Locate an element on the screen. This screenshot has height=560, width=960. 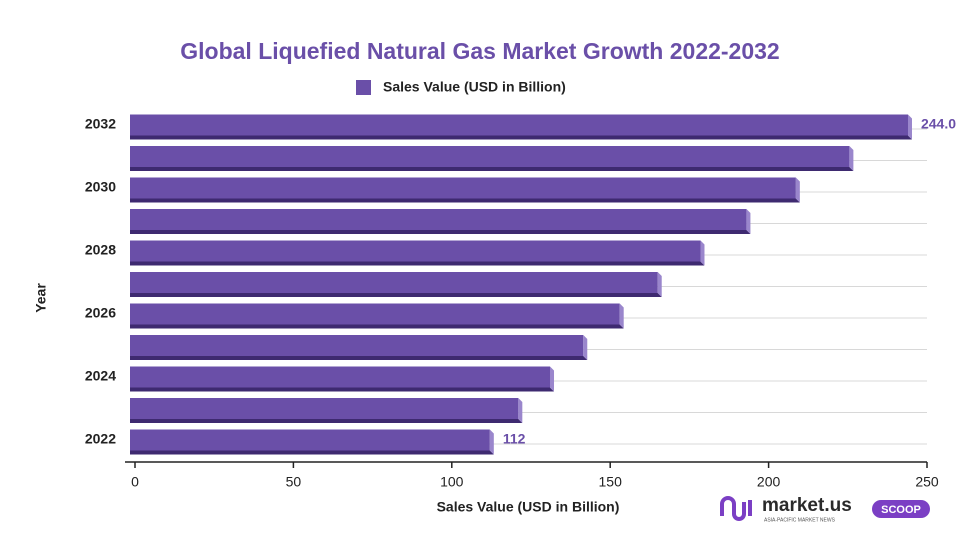
legend-swatch is located at coordinates (363, 87).